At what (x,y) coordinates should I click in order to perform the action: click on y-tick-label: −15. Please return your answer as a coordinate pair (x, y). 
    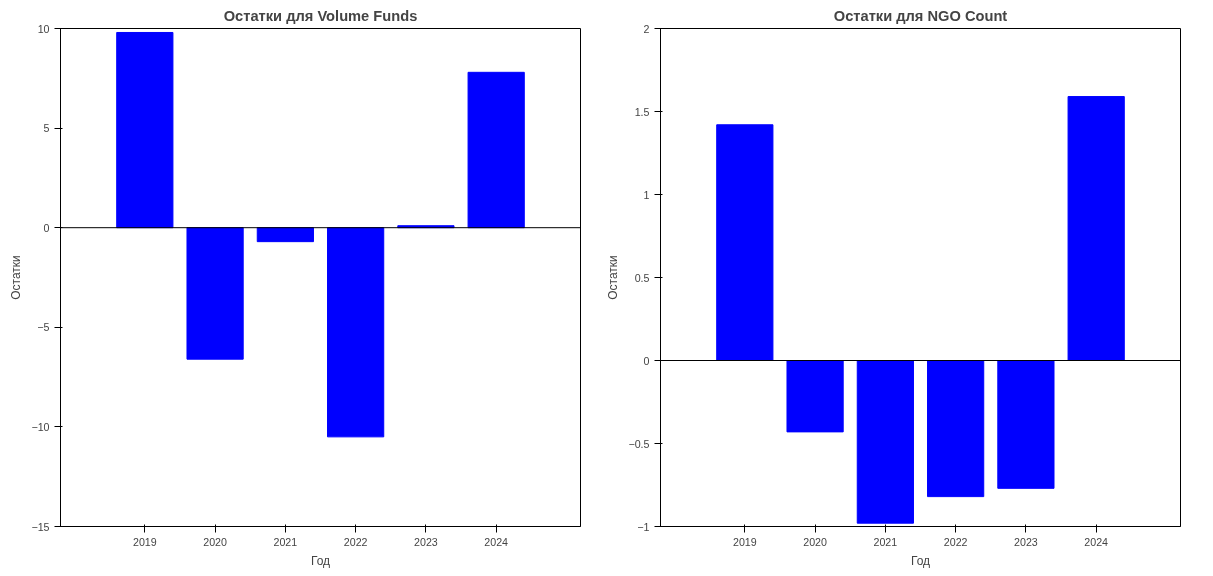
    Looking at the image, I should click on (40, 526).